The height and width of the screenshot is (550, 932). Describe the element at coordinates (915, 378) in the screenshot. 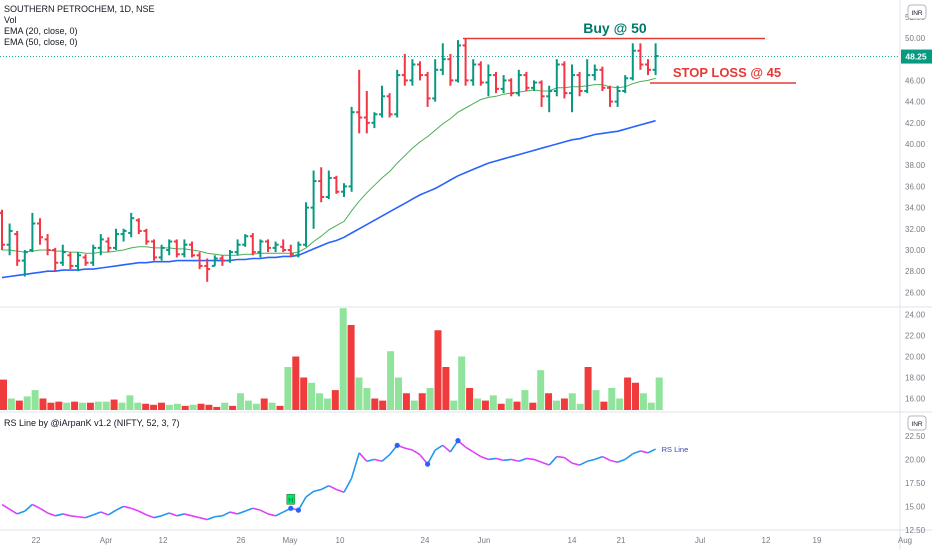

I see `volume-tick-label: 18.00` at that location.